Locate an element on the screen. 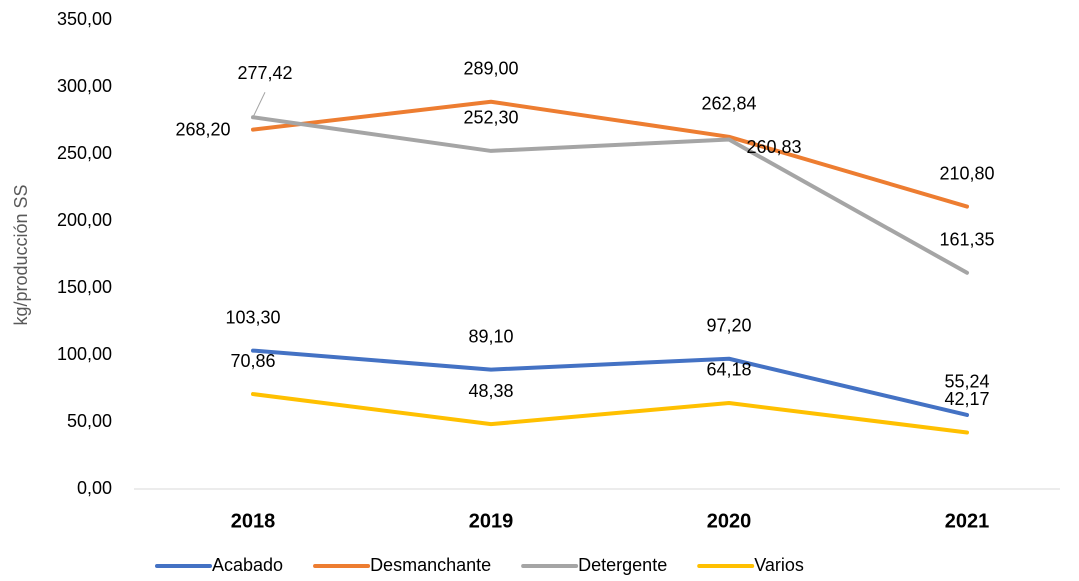  x-tick-label: 2019 is located at coordinates (491, 521).